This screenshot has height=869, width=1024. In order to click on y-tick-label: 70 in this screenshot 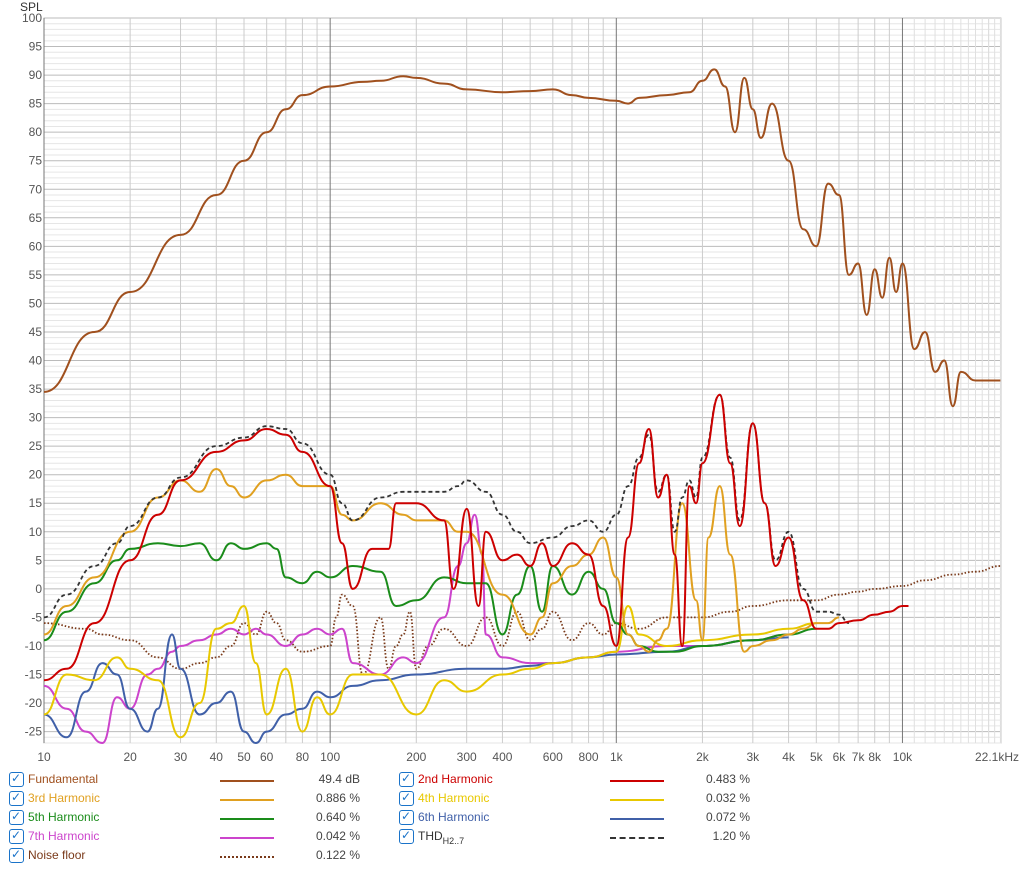, I will do `click(36, 189)`.